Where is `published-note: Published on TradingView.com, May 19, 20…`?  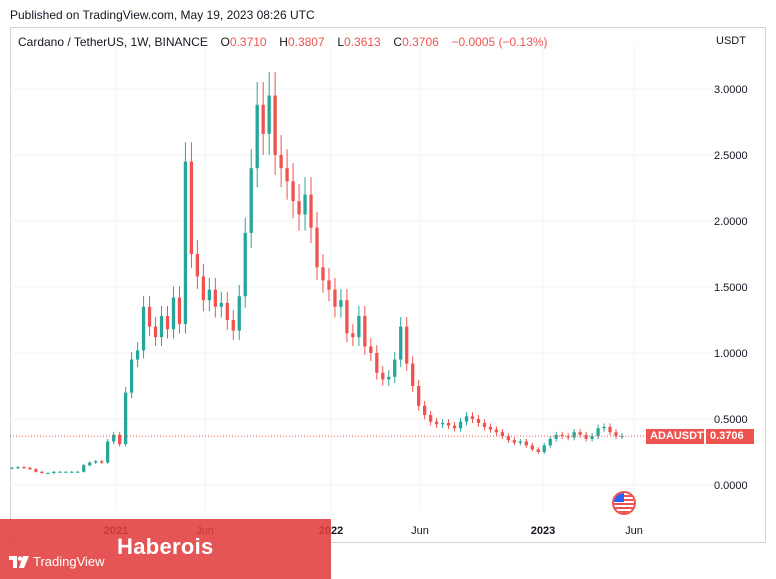
published-note: Published on TradingView.com, May 19, 20… is located at coordinates (162, 15).